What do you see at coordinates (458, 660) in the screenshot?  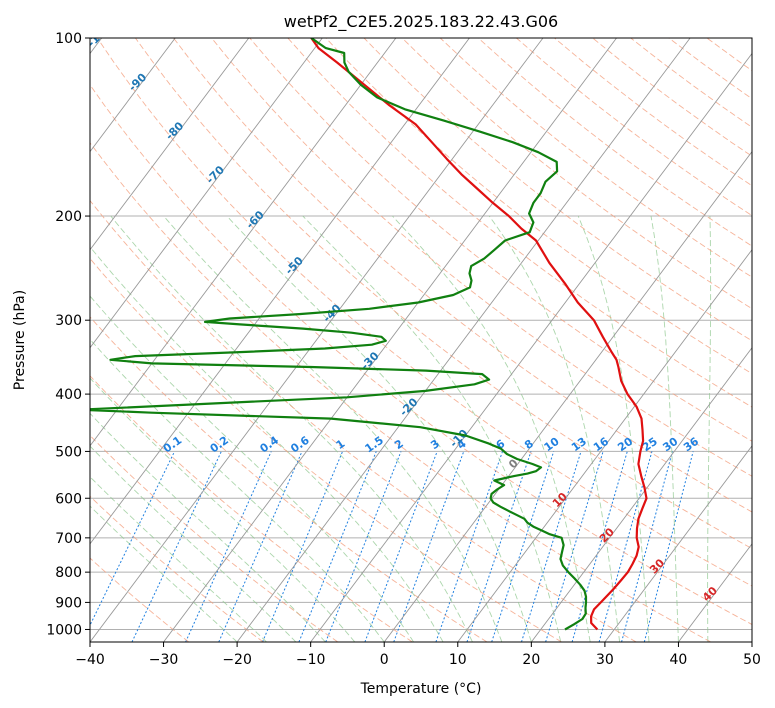 I see `x-tick-label: 10` at bounding box center [458, 660].